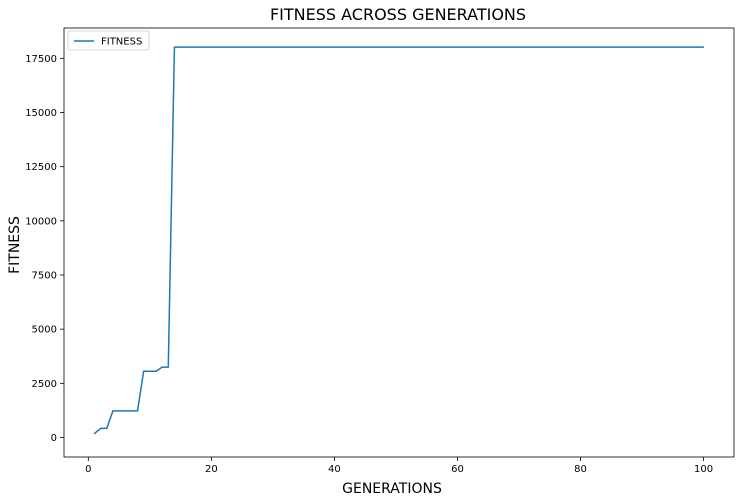 This screenshot has height=502, width=740. What do you see at coordinates (41, 113) in the screenshot?
I see `y-tick-label: 15000` at bounding box center [41, 113].